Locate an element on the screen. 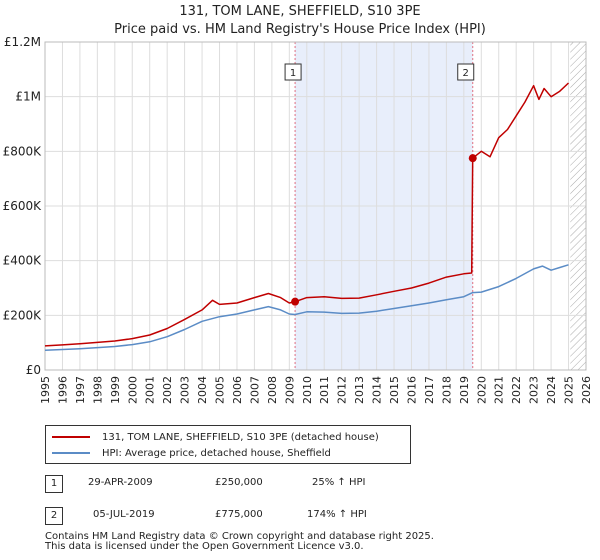 The image size is (600, 560). x-tick-label: 1997 is located at coordinates (80, 390).